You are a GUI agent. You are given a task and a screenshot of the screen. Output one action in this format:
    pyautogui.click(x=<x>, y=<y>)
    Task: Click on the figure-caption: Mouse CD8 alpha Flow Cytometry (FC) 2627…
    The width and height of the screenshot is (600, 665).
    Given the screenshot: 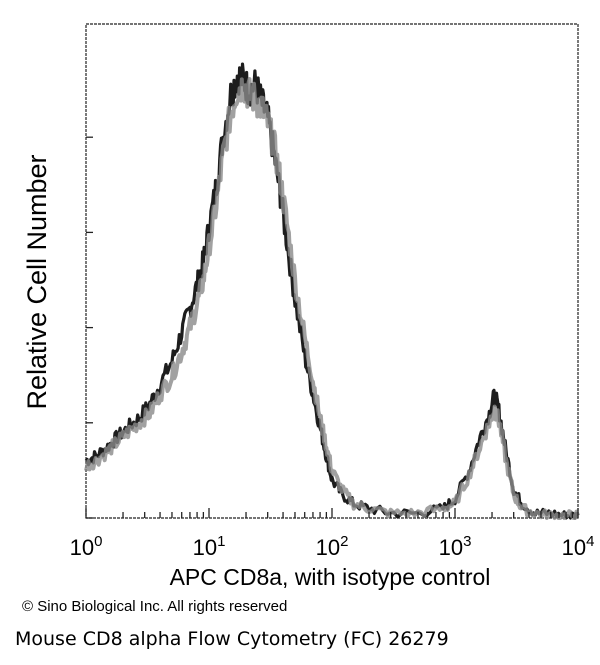 What is the action you would take?
    pyautogui.click(x=232, y=639)
    